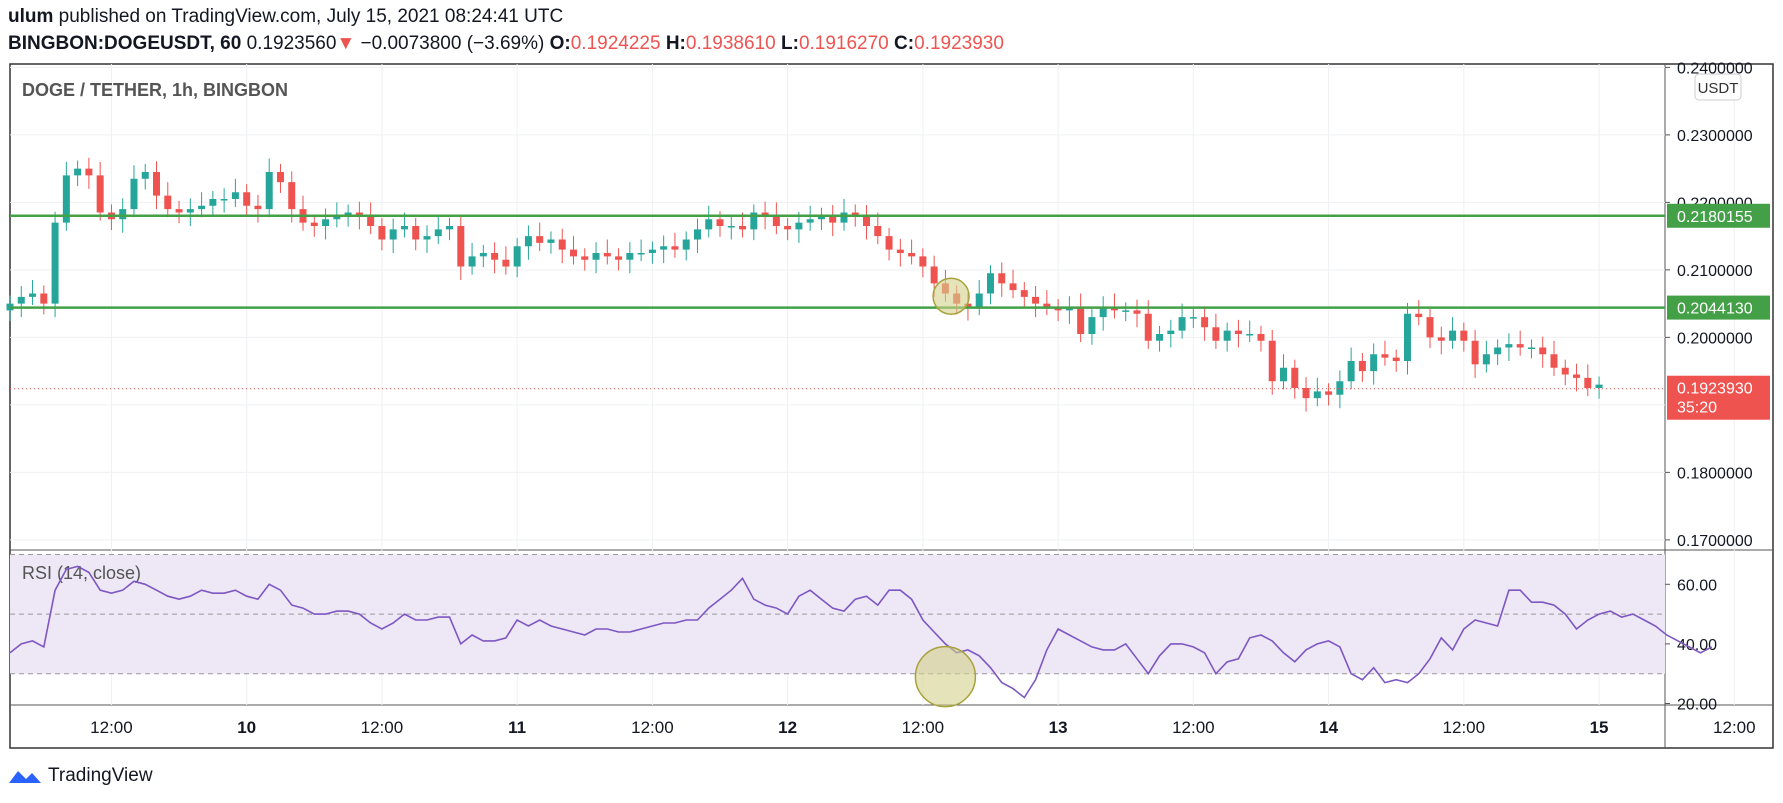 The width and height of the screenshot is (1783, 803). I want to click on y-tick-label: 0.2000000, so click(1715, 338).